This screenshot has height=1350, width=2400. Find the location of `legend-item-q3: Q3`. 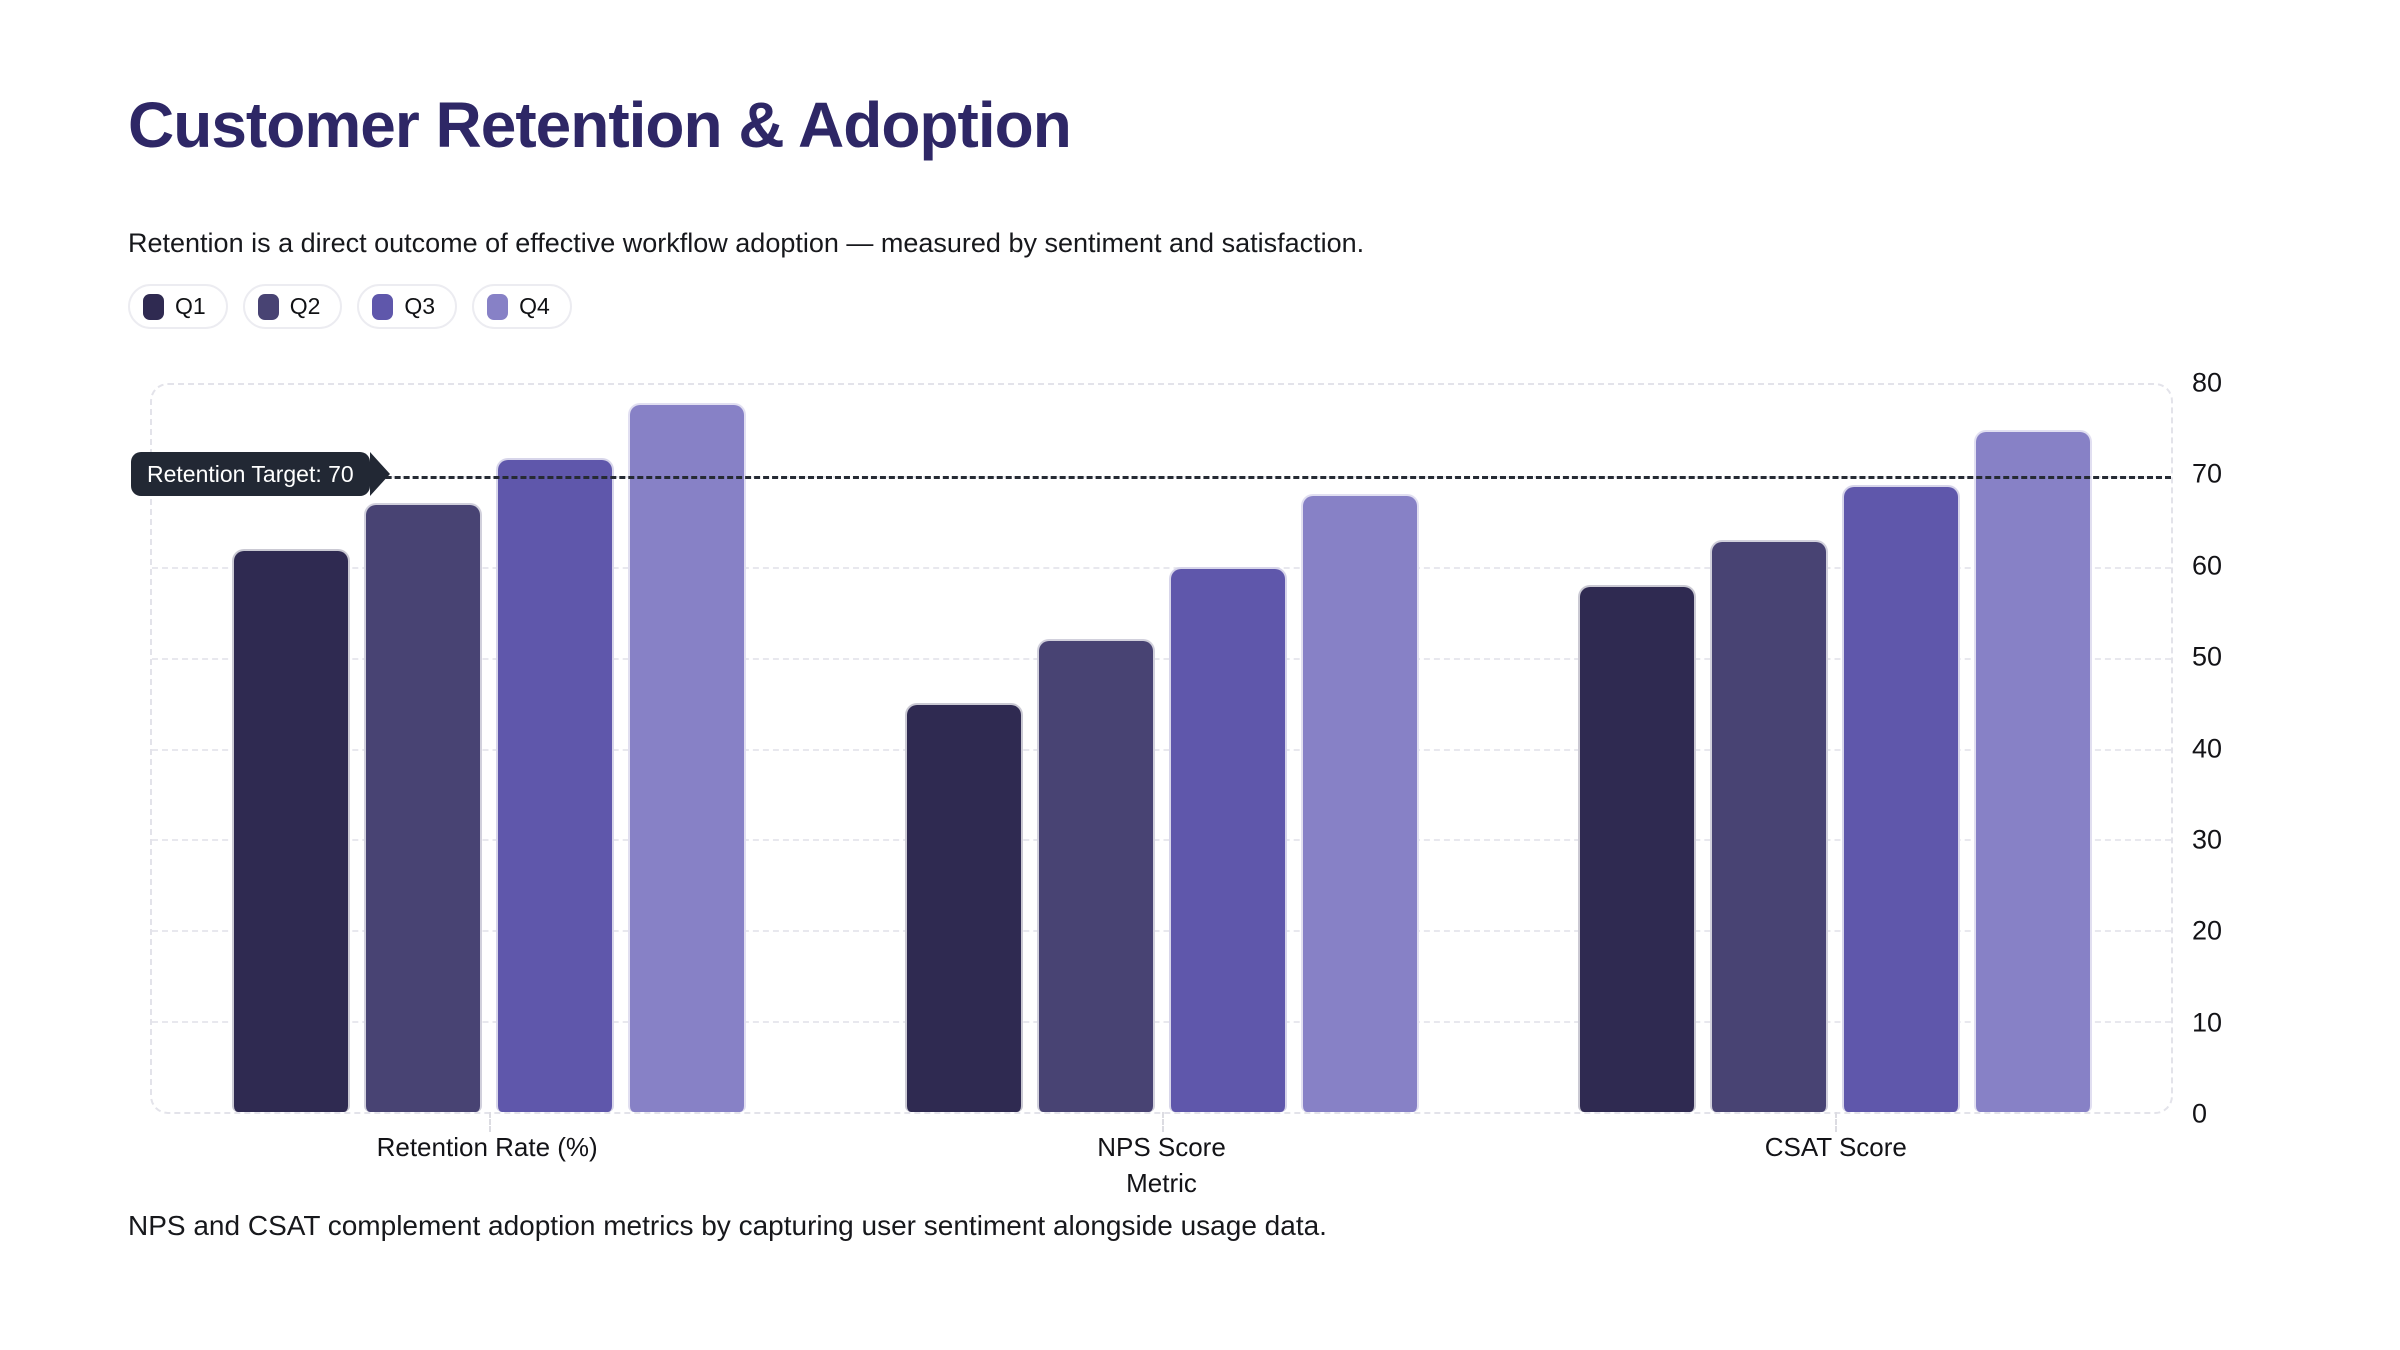

legend-item-q3: Q3 is located at coordinates (407, 306).